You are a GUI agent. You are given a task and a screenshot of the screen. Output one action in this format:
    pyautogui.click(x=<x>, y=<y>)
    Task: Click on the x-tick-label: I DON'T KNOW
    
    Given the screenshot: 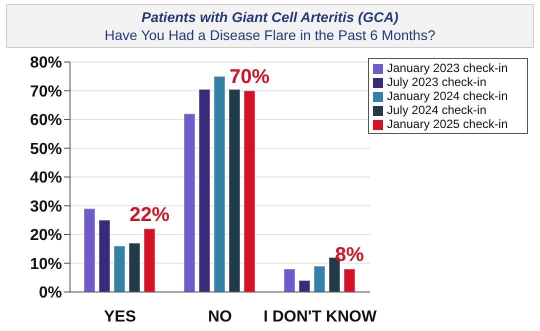 What is the action you would take?
    pyautogui.click(x=320, y=317)
    